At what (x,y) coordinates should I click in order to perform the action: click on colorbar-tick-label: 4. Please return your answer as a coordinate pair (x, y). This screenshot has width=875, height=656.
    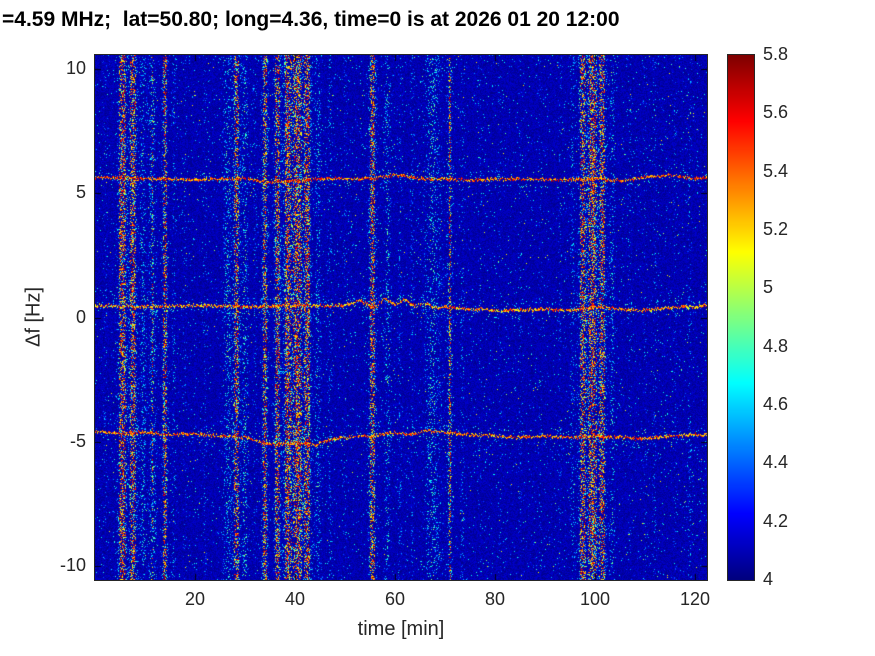
    Looking at the image, I should click on (768, 579).